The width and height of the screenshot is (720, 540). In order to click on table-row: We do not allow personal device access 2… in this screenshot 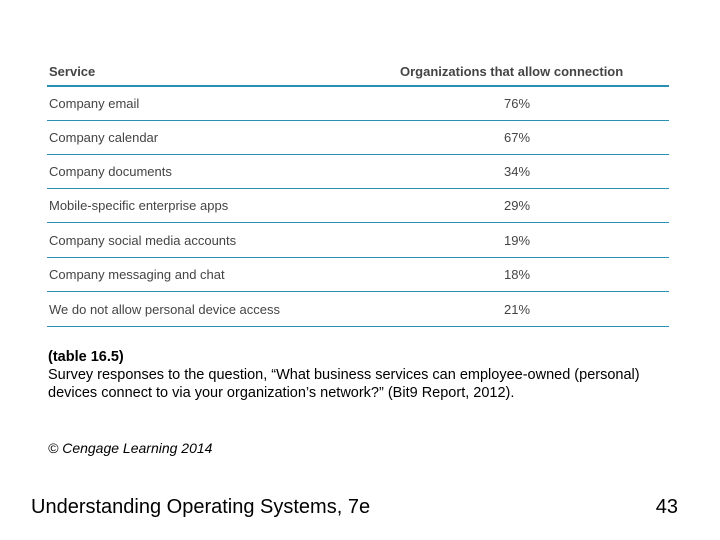, I will do `click(358, 310)`.